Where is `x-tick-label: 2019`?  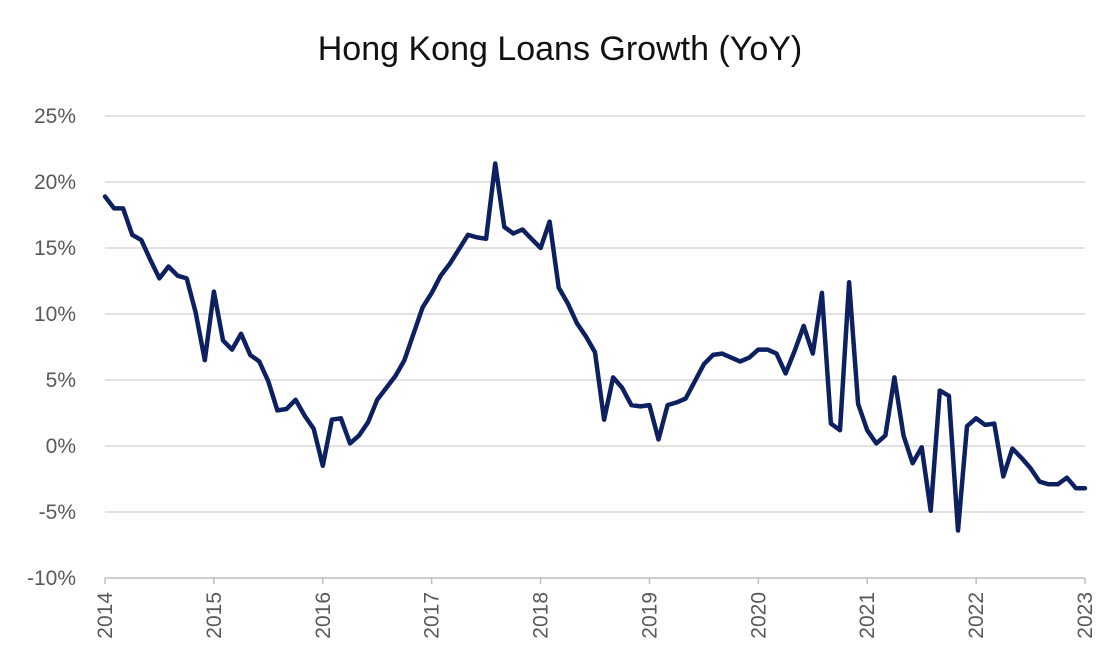
x-tick-label: 2019 is located at coordinates (649, 615).